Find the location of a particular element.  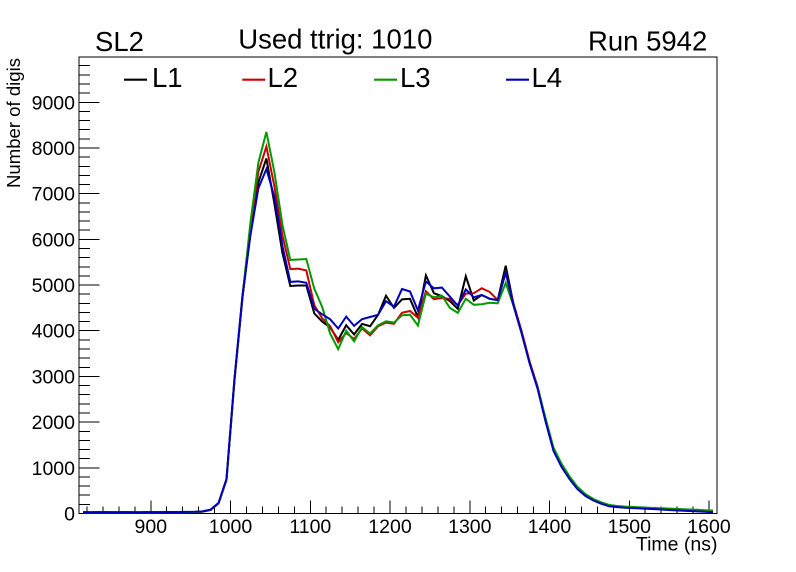

svg-text: 8000 is located at coordinates (54, 149).